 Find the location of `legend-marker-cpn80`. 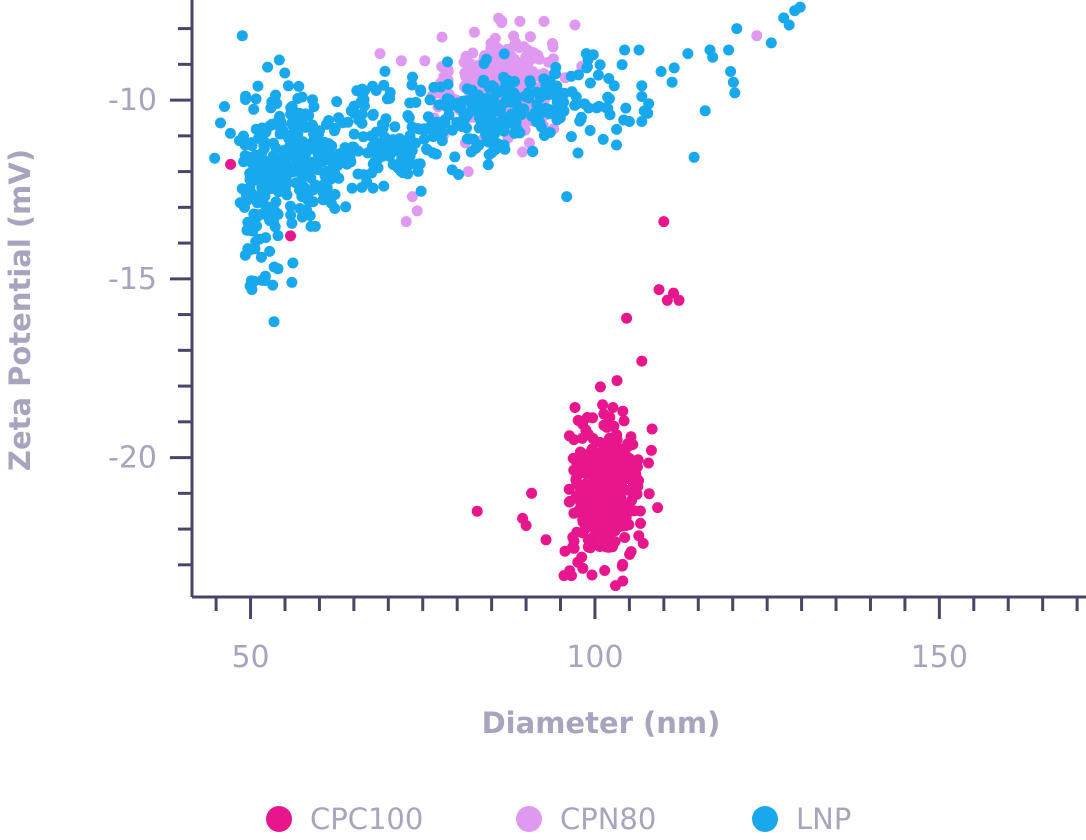

legend-marker-cpn80 is located at coordinates (529, 819).